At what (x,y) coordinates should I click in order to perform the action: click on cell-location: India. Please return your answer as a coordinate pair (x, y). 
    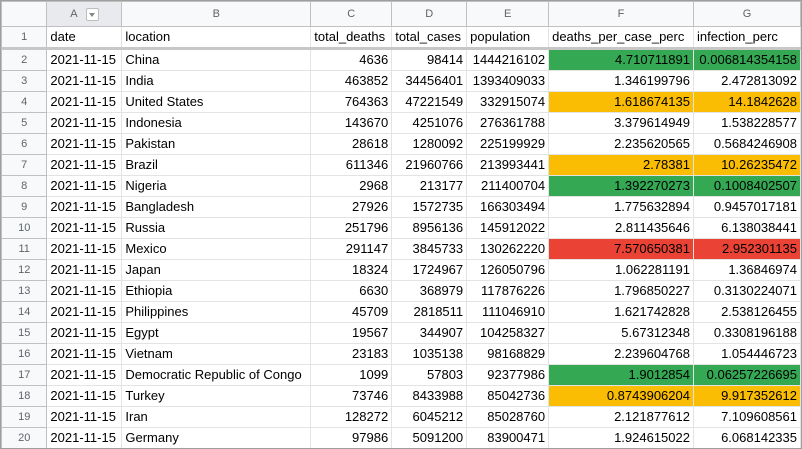
    Looking at the image, I should click on (216, 81).